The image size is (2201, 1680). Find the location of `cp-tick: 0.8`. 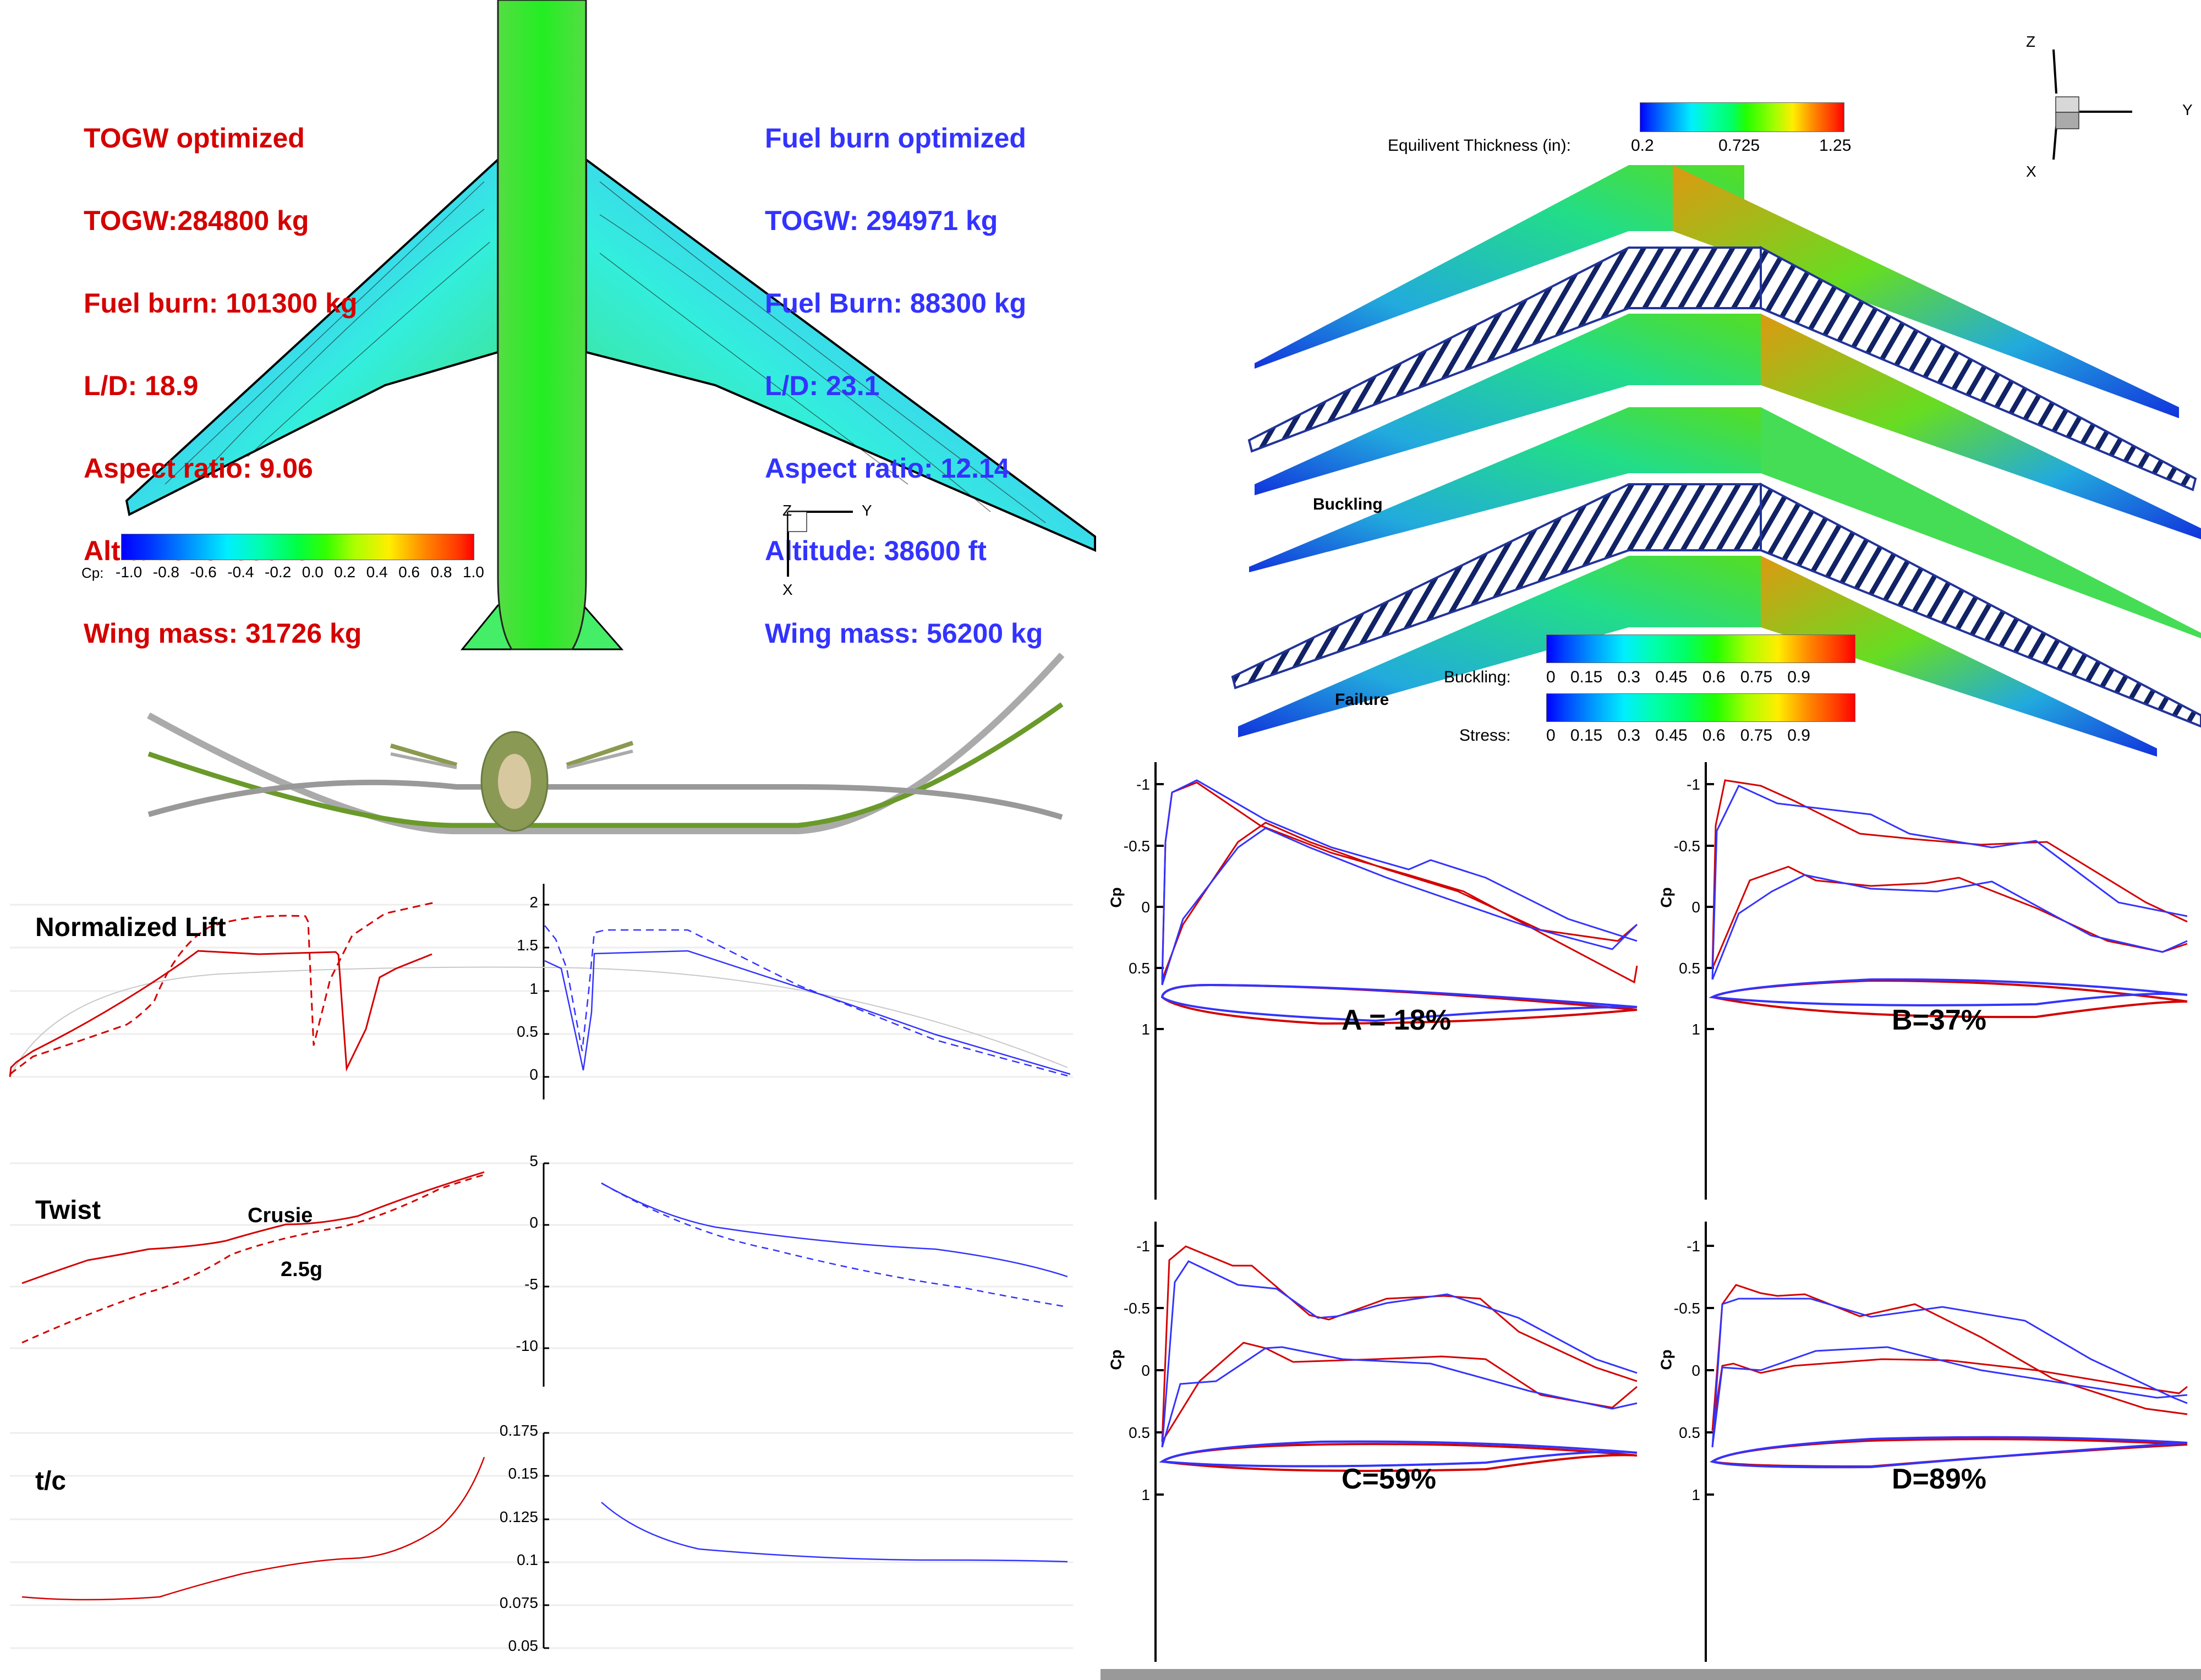

cp-tick: 0.8 is located at coordinates (441, 572).